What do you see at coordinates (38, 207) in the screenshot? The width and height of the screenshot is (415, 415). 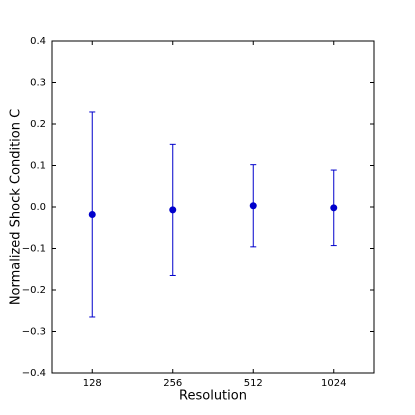 I see `y-tick-label: 0.0` at bounding box center [38, 207].